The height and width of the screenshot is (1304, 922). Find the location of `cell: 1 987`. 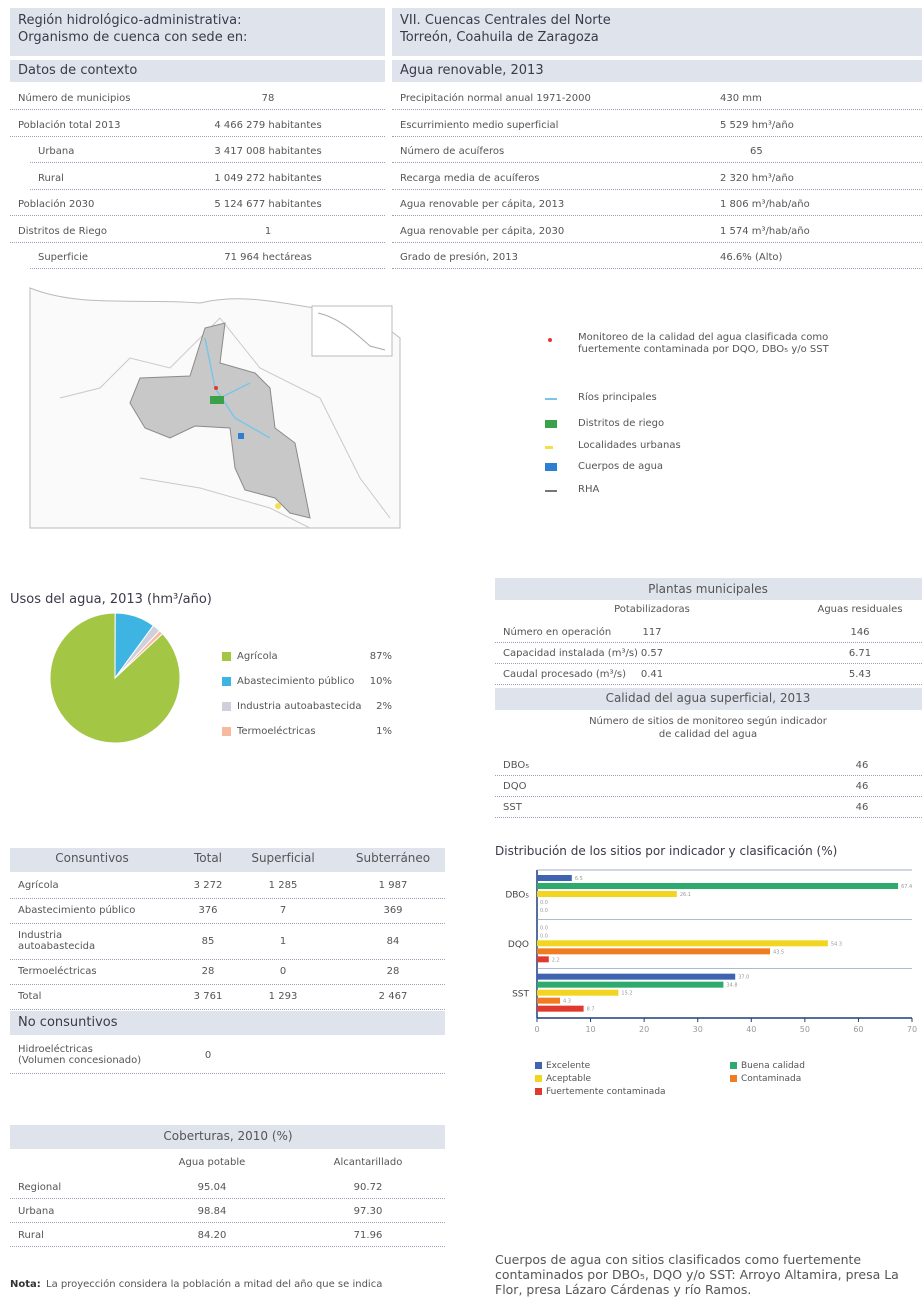

cell: 1 987 is located at coordinates (393, 885).